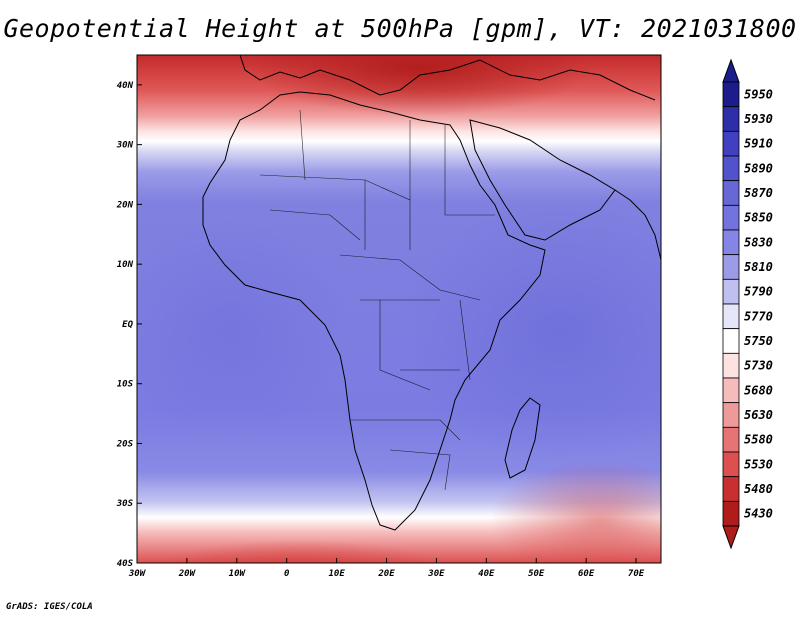  Describe the element at coordinates (137, 574) in the screenshot. I see `lon-tick-label: 30W` at that location.